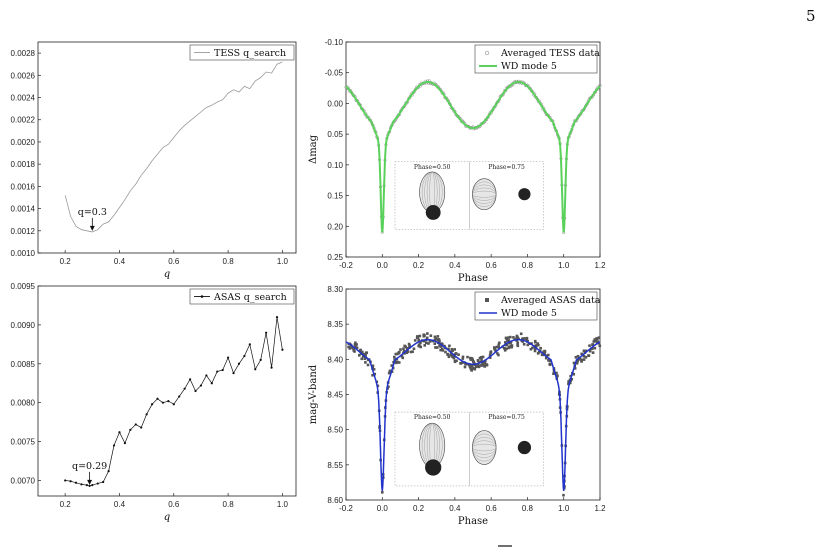  I want to click on plot-frame, so click(473, 149).